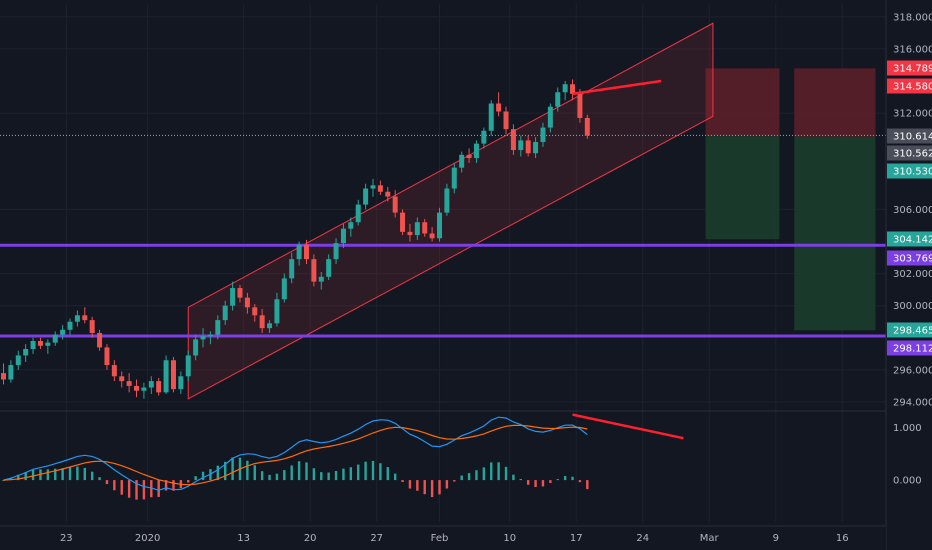 The height and width of the screenshot is (550, 932). I want to click on price-tick-label: 294.000, so click(912, 402).